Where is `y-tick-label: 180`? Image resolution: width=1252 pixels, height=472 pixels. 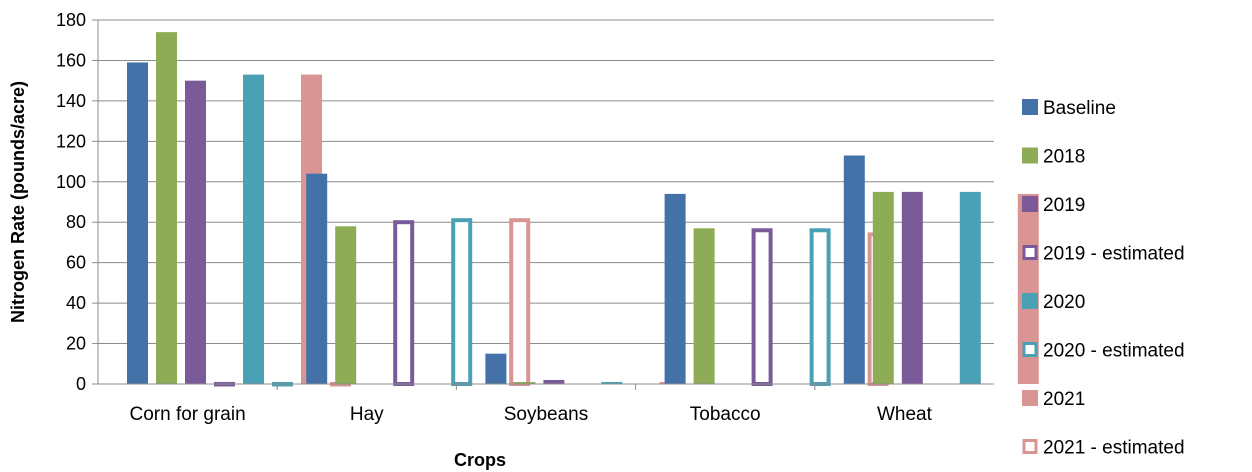
y-tick-label: 180 is located at coordinates (71, 20).